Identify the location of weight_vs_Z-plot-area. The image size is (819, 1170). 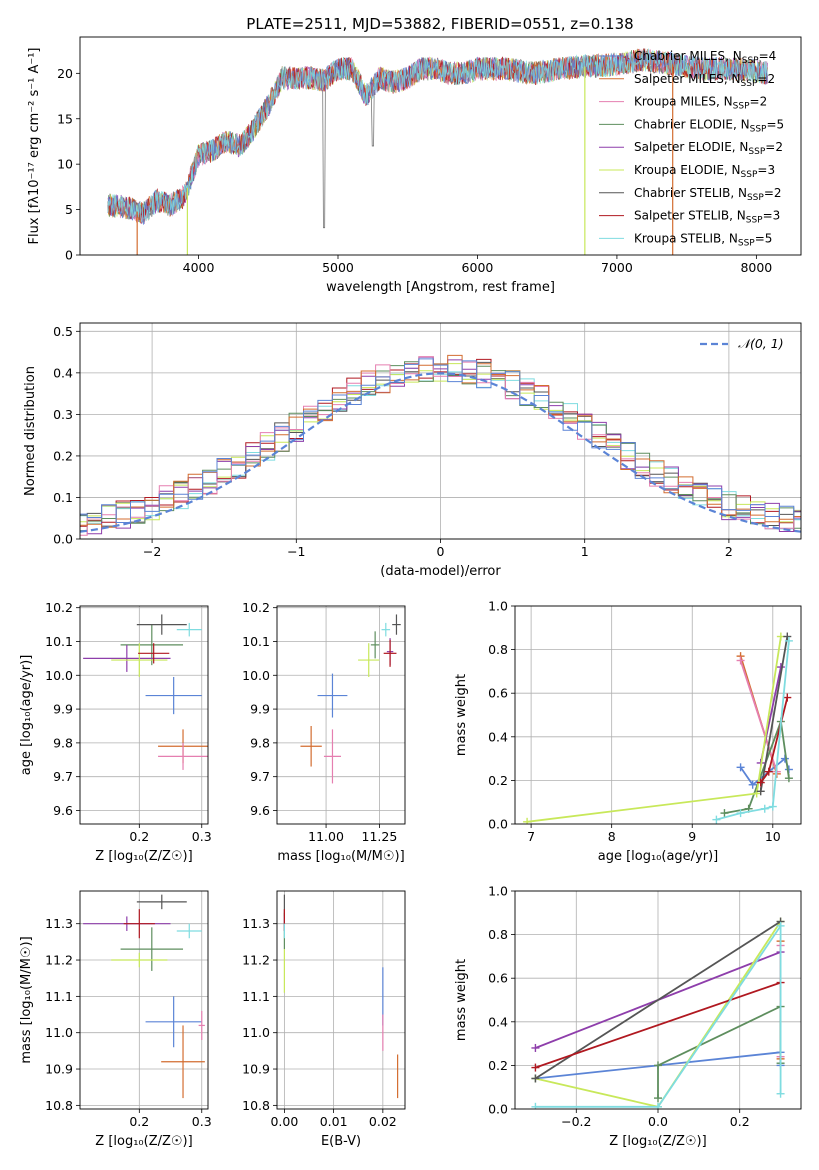
(658, 1013).